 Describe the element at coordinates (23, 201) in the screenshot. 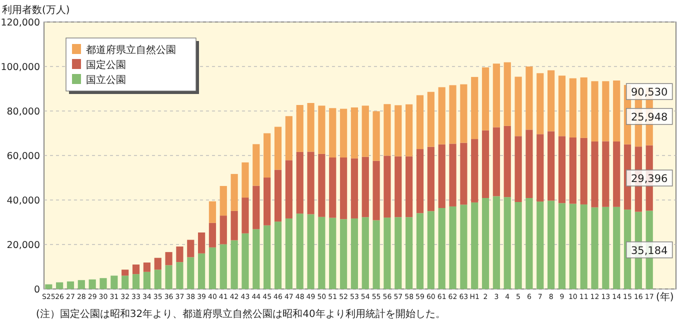

I see `y-tick-label: 40,000` at that location.